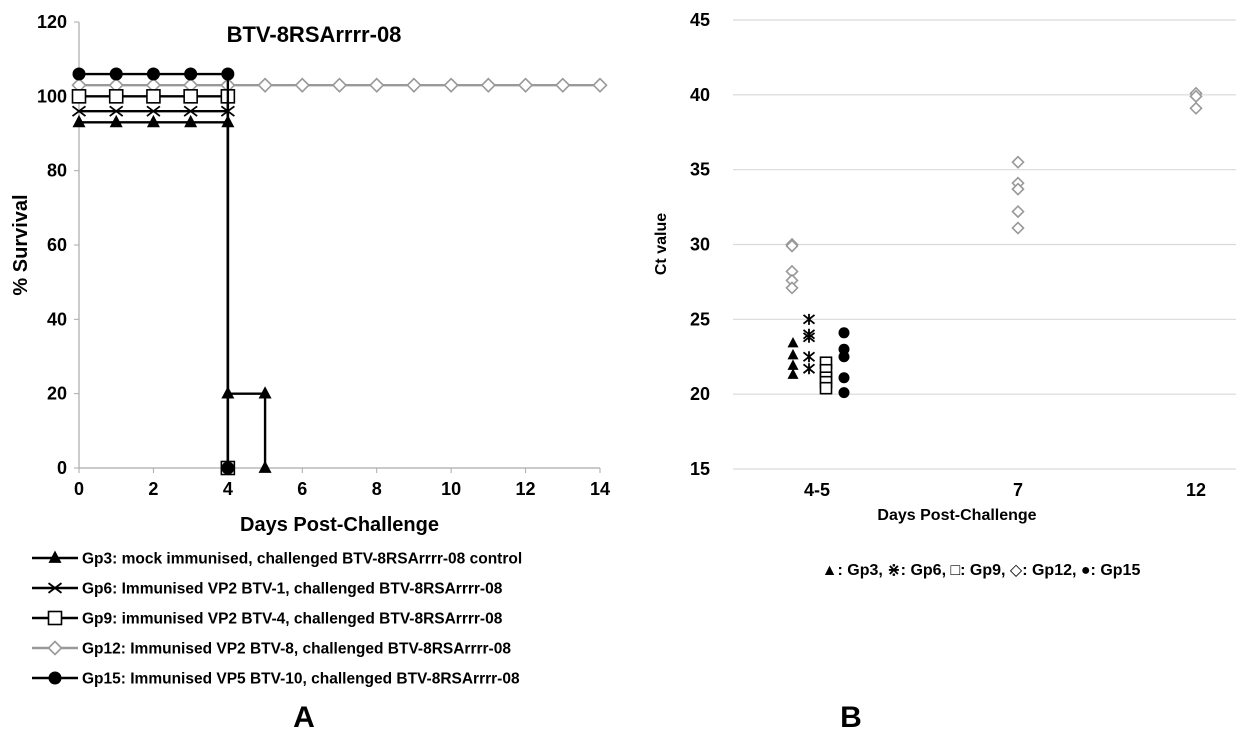 This screenshot has width=1236, height=740. Describe the element at coordinates (57, 171) in the screenshot. I see `y-tick-label: 80` at that location.